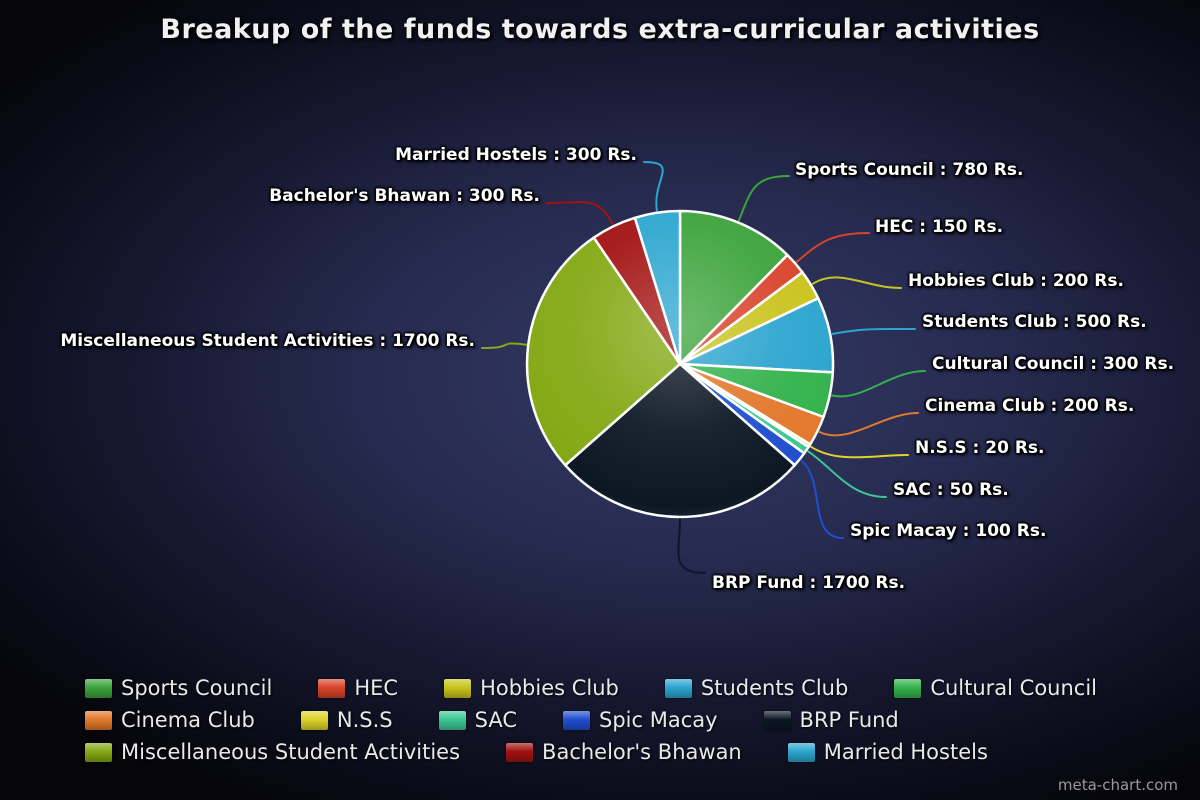 The width and height of the screenshot is (1200, 800). Describe the element at coordinates (404, 196) in the screenshot. I see `slice-label: Bachelor's Bhawan : 300 Rs.` at that location.